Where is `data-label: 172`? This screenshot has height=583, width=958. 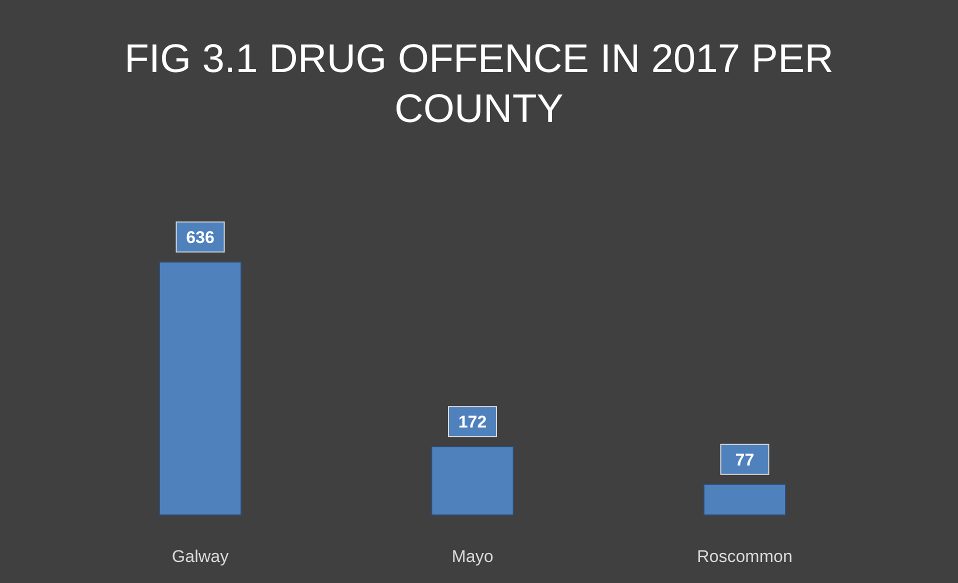 data-label: 172 is located at coordinates (472, 422).